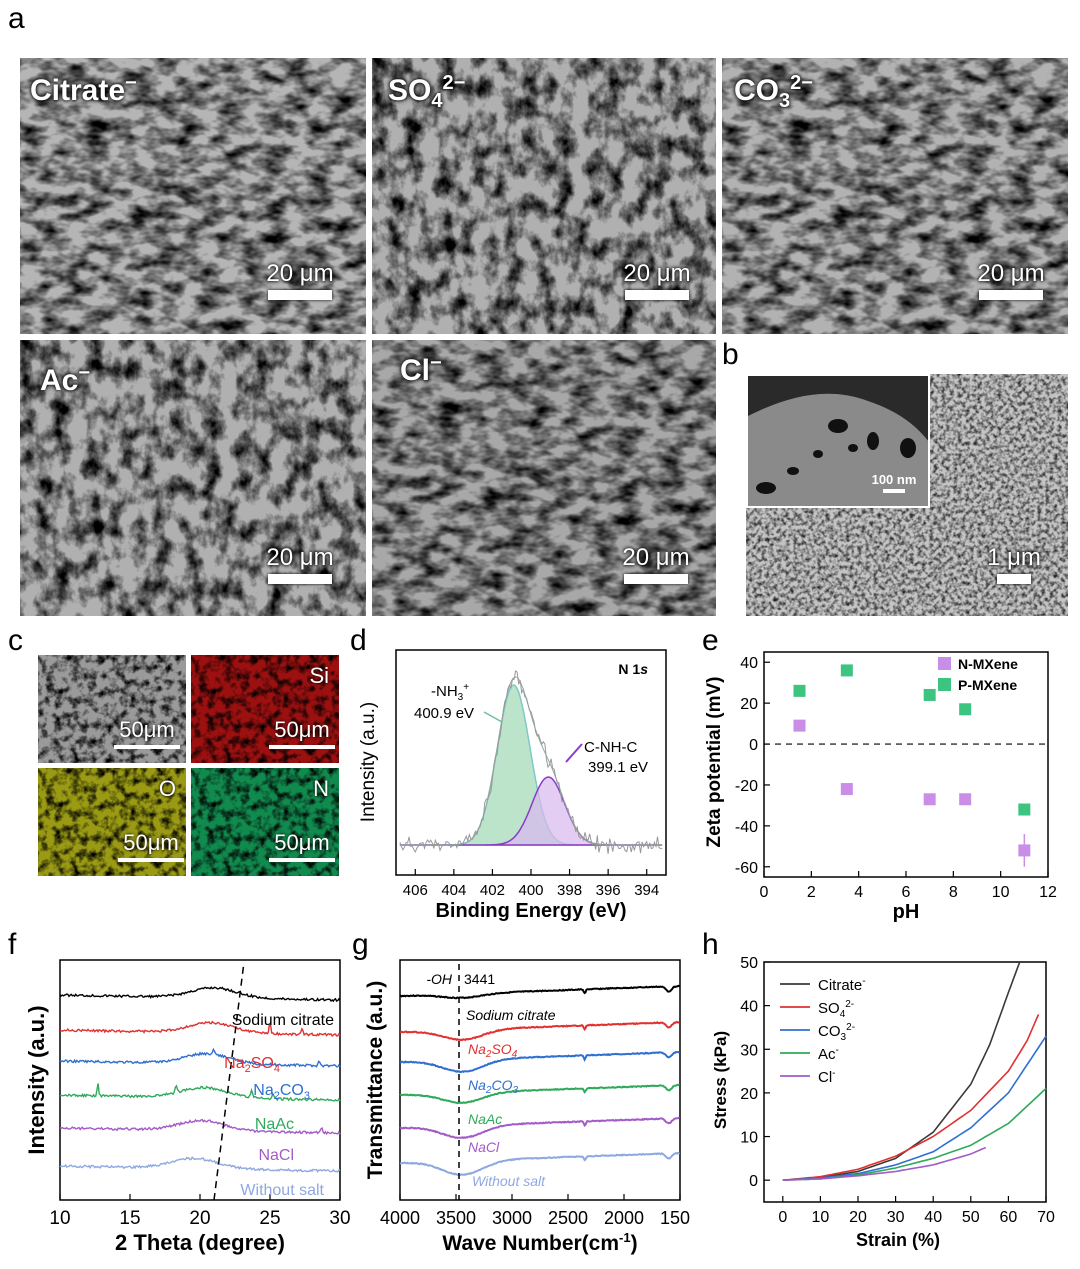 The image size is (1080, 1269). What do you see at coordinates (933, 1217) in the screenshot?
I see `x-tick-label: 40` at bounding box center [933, 1217].